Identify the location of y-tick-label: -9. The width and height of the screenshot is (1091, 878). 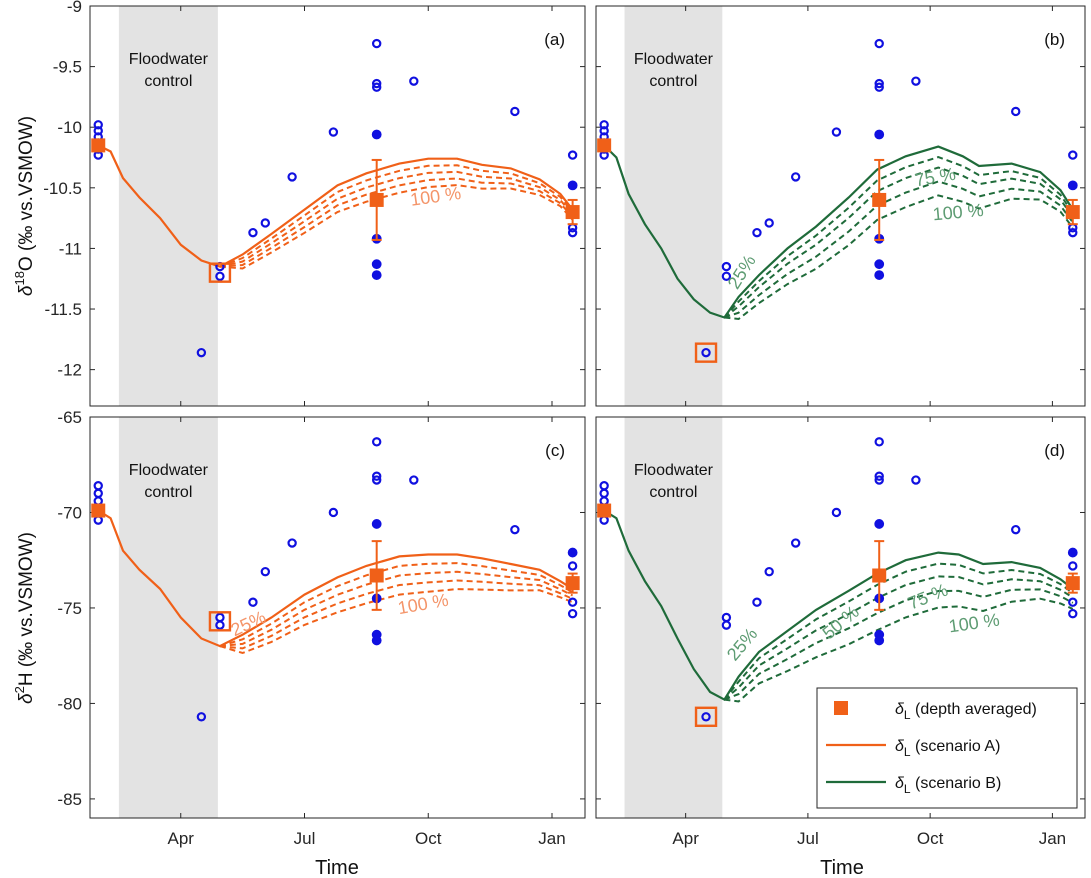
(74, 8).